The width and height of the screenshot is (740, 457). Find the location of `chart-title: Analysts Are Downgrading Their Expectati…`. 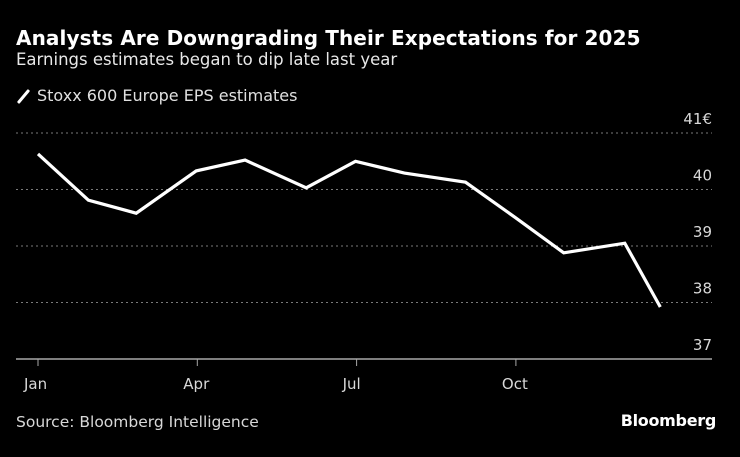

chart-title: Analysts Are Downgrading Their Expectati… is located at coordinates (328, 38).